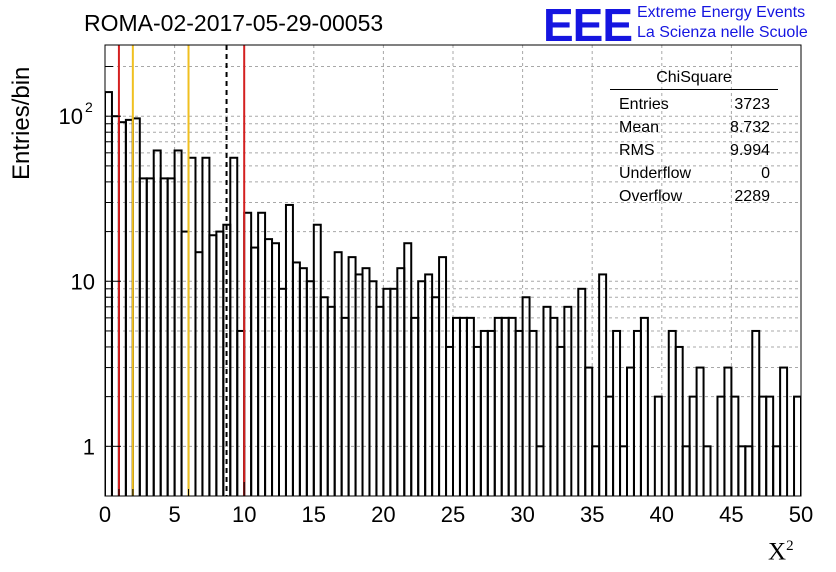 The height and width of the screenshot is (572, 836). I want to click on x-axis-label-superscript: 2, so click(790, 546).